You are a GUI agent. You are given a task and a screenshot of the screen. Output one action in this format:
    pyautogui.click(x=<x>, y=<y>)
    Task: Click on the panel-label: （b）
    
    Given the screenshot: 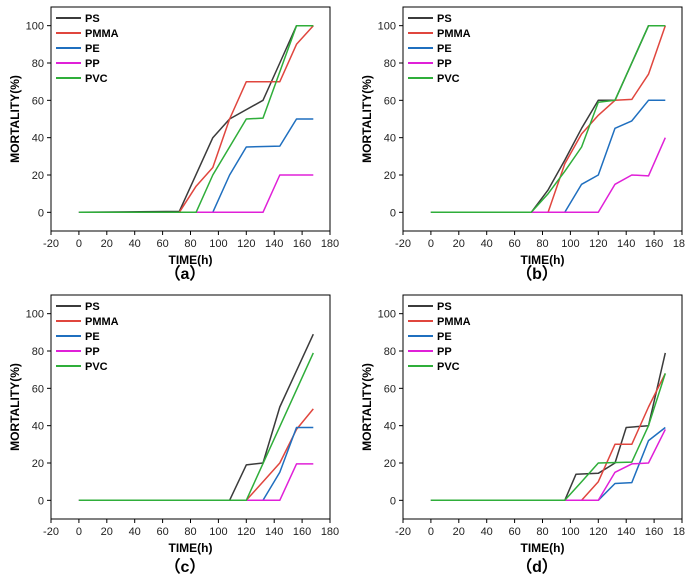 What is the action you would take?
    pyautogui.click(x=537, y=274)
    